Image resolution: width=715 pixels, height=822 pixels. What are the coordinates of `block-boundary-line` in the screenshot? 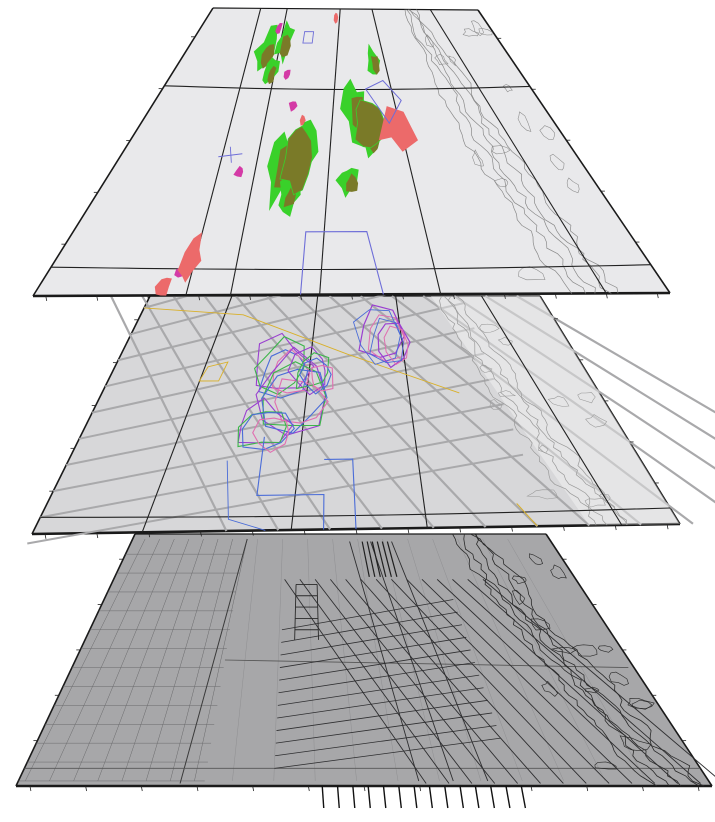 It's located at (213, 661).